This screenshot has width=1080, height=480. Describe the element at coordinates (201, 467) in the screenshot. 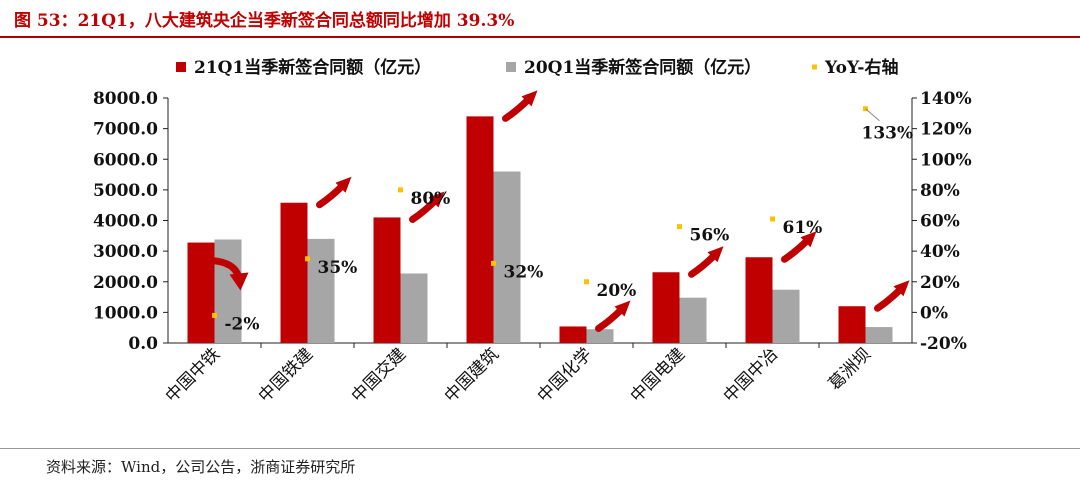

I see `source-note: 资料来源：Wind，公司公告，浙商证券研究所` at that location.